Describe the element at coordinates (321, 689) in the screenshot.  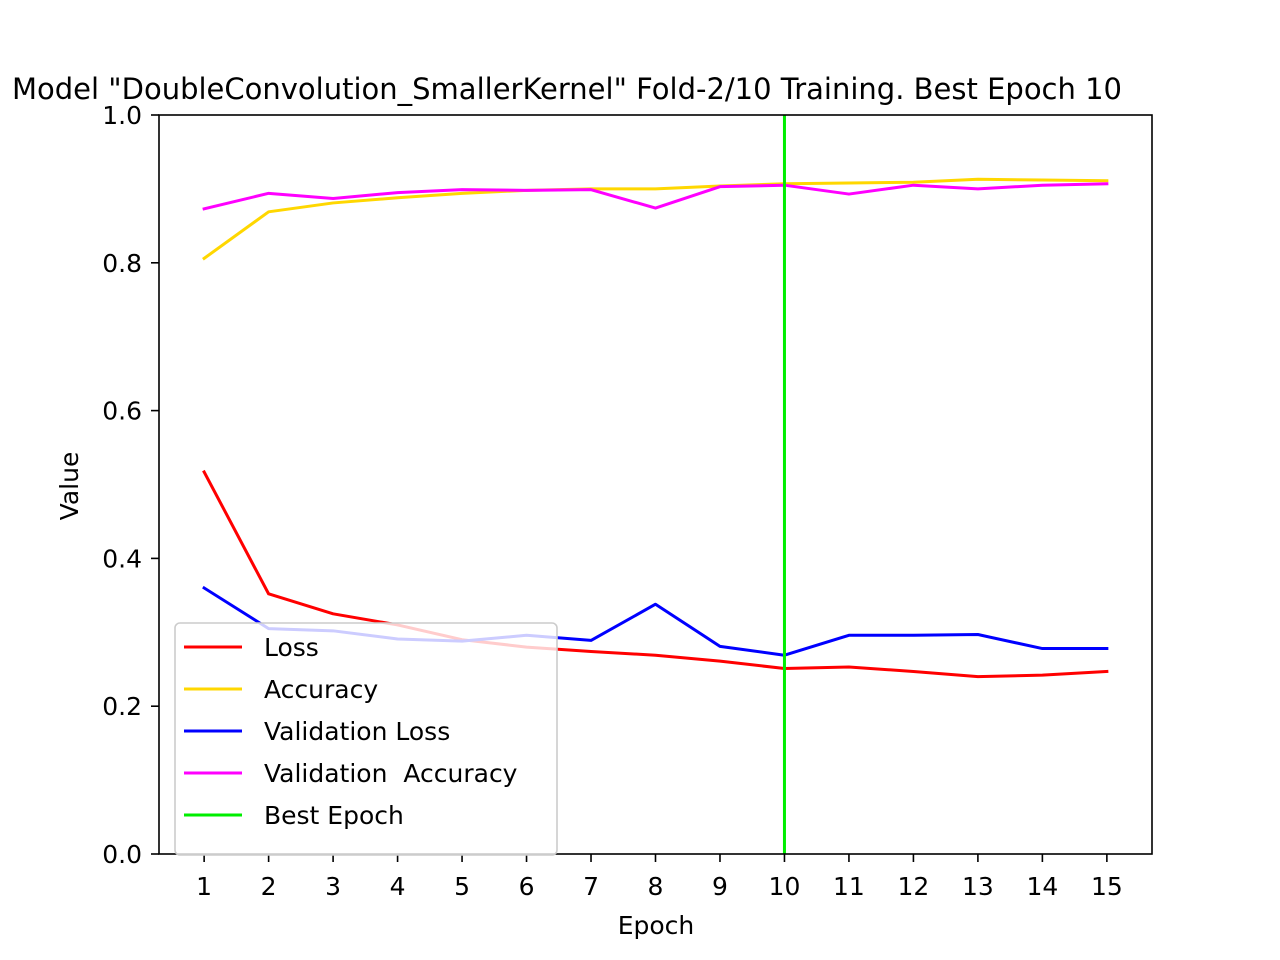
I see `legend-label: Accuracy` at that location.